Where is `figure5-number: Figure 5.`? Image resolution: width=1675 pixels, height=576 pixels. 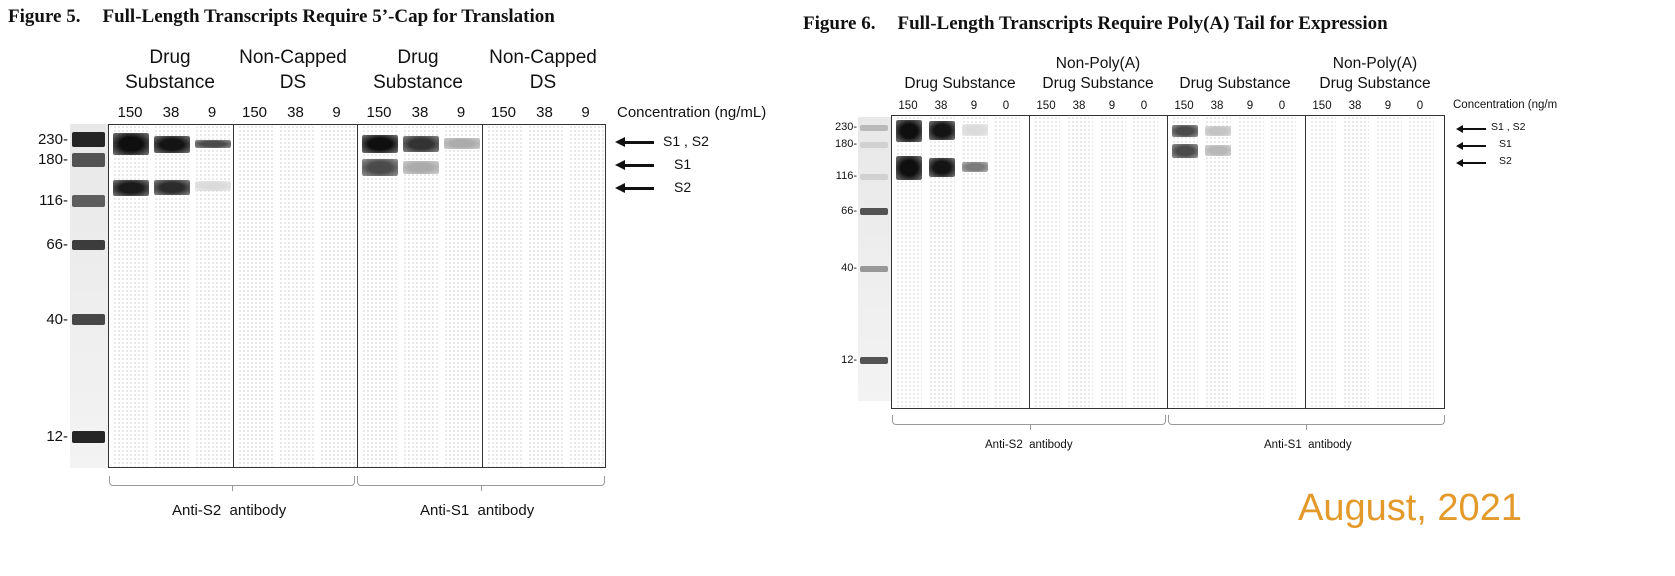
figure5-number: Figure 5. is located at coordinates (44, 16).